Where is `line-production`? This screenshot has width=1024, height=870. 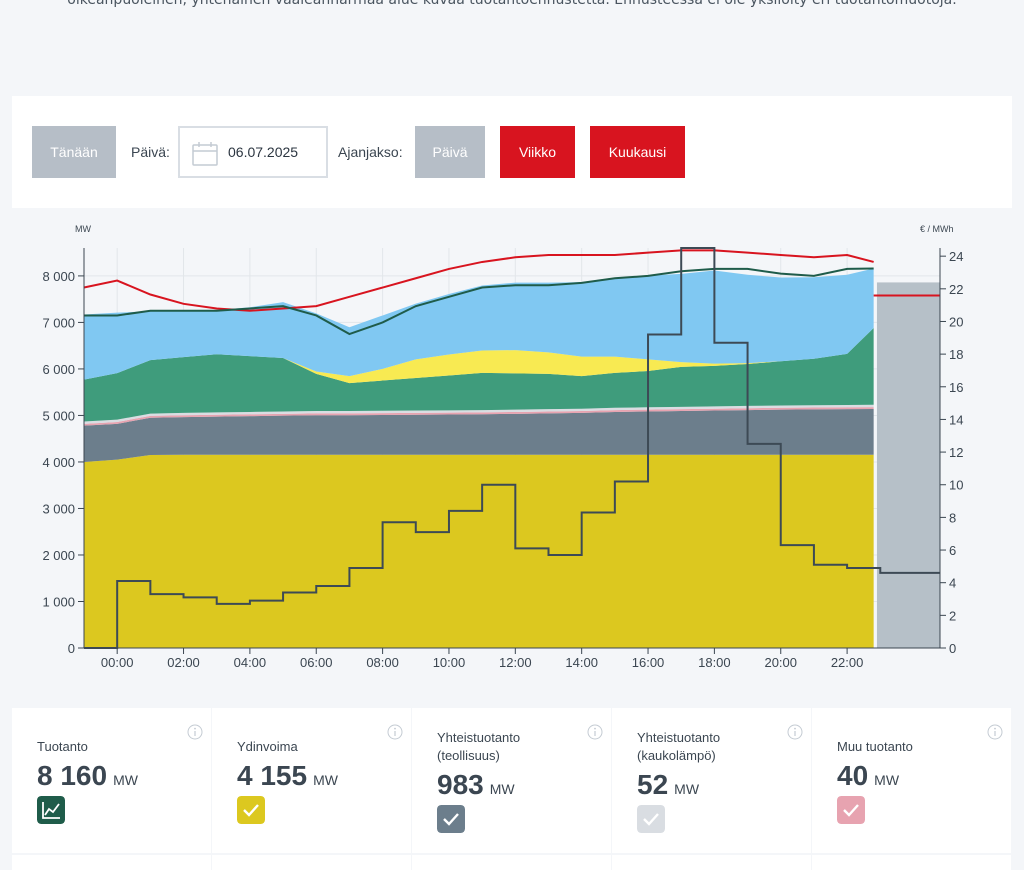 line-production is located at coordinates (479, 301).